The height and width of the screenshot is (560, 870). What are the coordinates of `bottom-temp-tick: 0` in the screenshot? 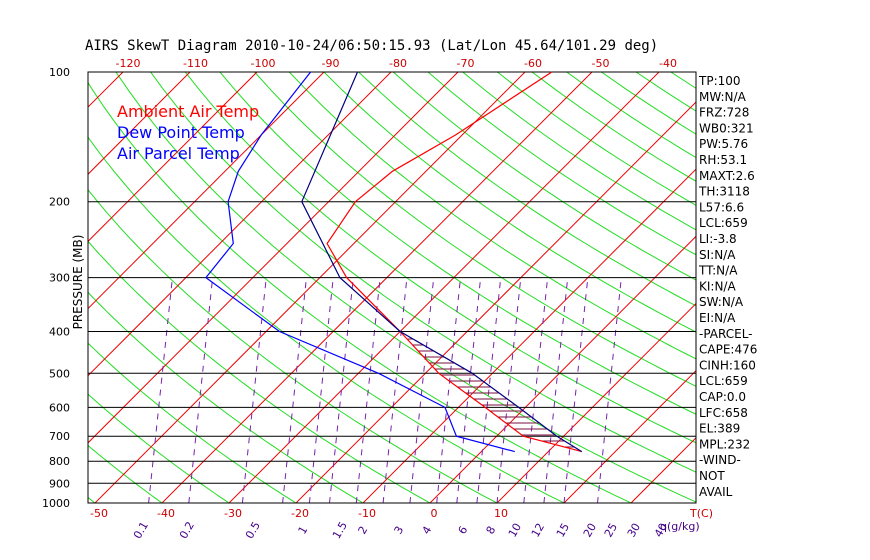 It's located at (434, 513).